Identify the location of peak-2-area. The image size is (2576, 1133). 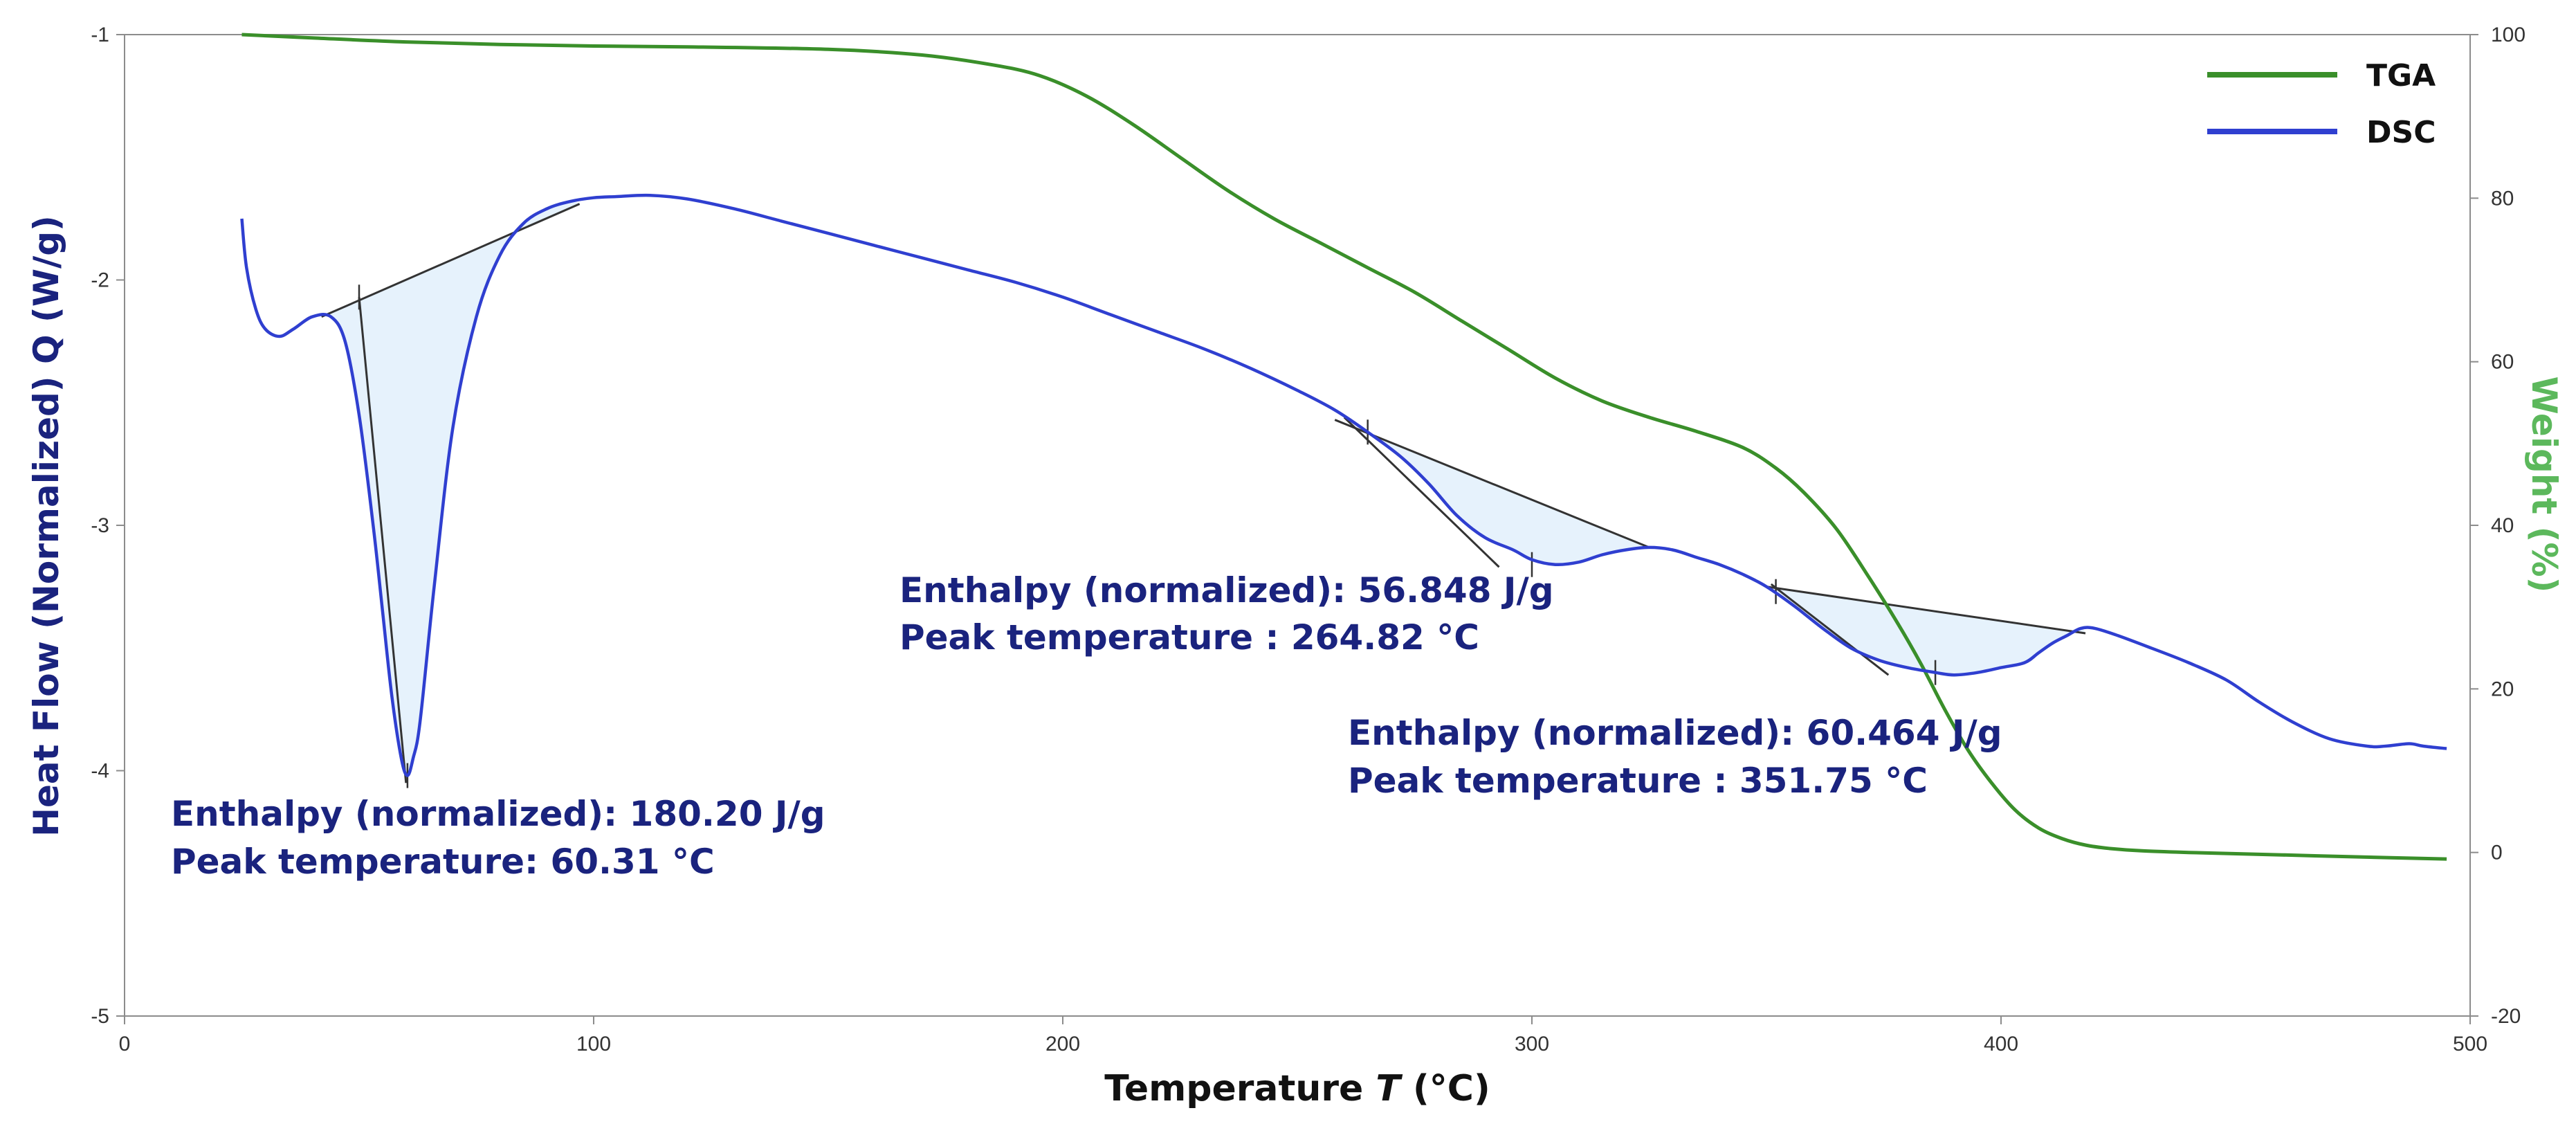
(1493, 492).